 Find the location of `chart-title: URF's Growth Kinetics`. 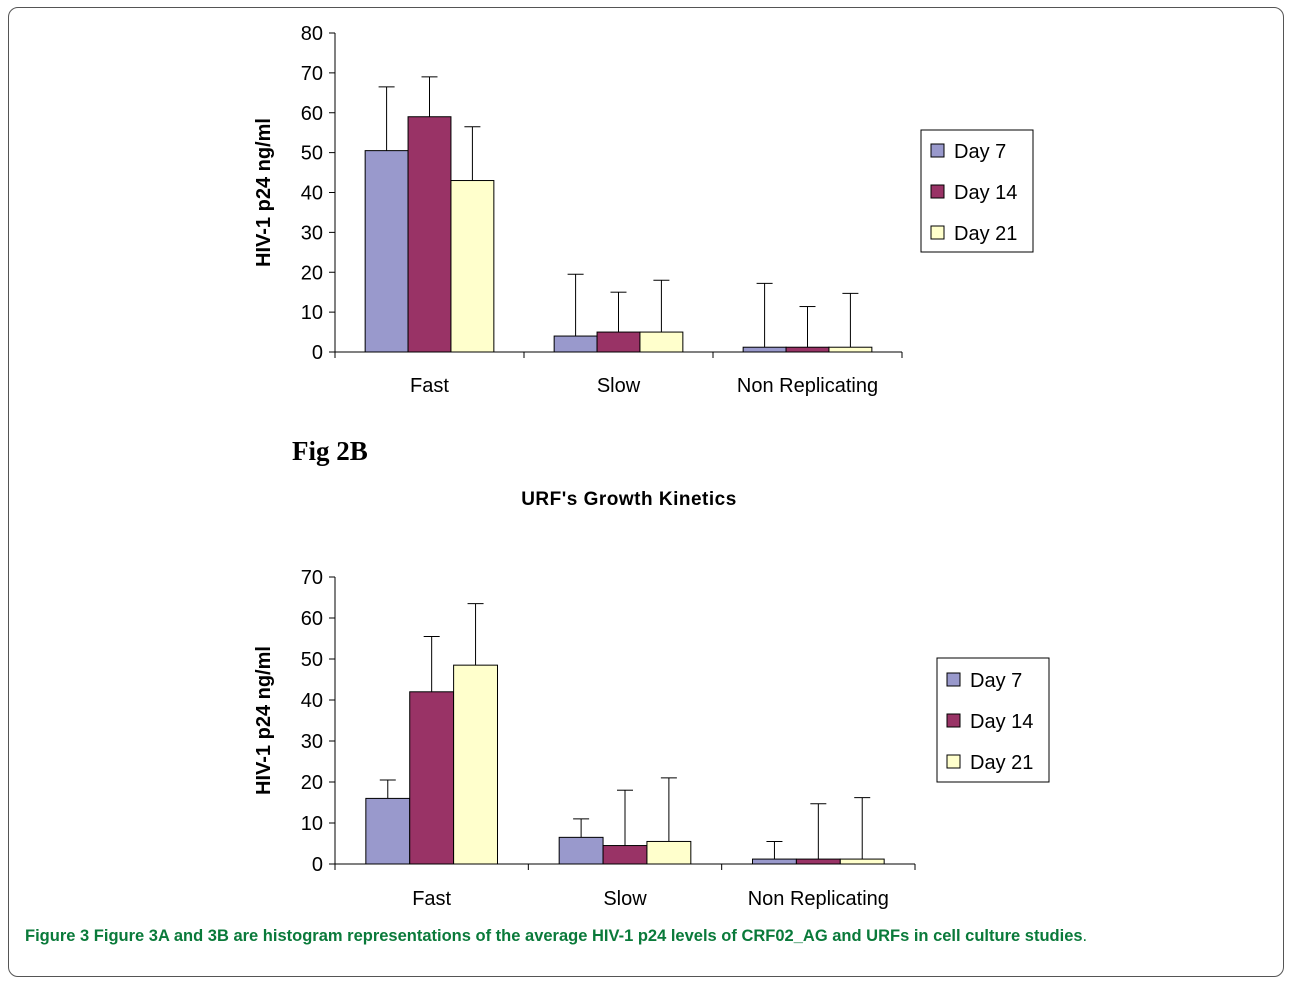

chart-title: URF's Growth Kinetics is located at coordinates (629, 499).